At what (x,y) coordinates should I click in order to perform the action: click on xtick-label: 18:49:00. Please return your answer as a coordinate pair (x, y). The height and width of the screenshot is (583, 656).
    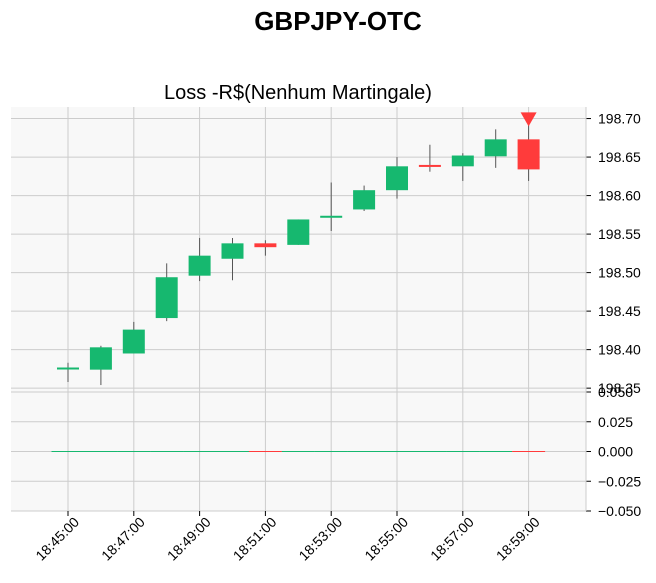
    Looking at the image, I should click on (189, 539).